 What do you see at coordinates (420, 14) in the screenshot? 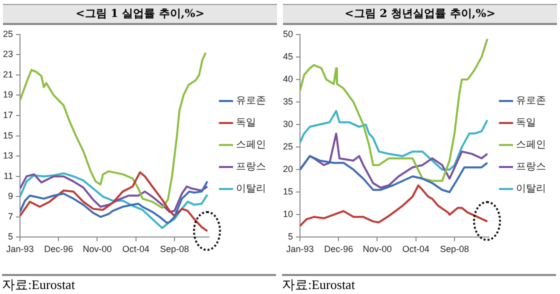
I see `chart-title: <그림 2 청년실업률 추이,%>` at bounding box center [420, 14].